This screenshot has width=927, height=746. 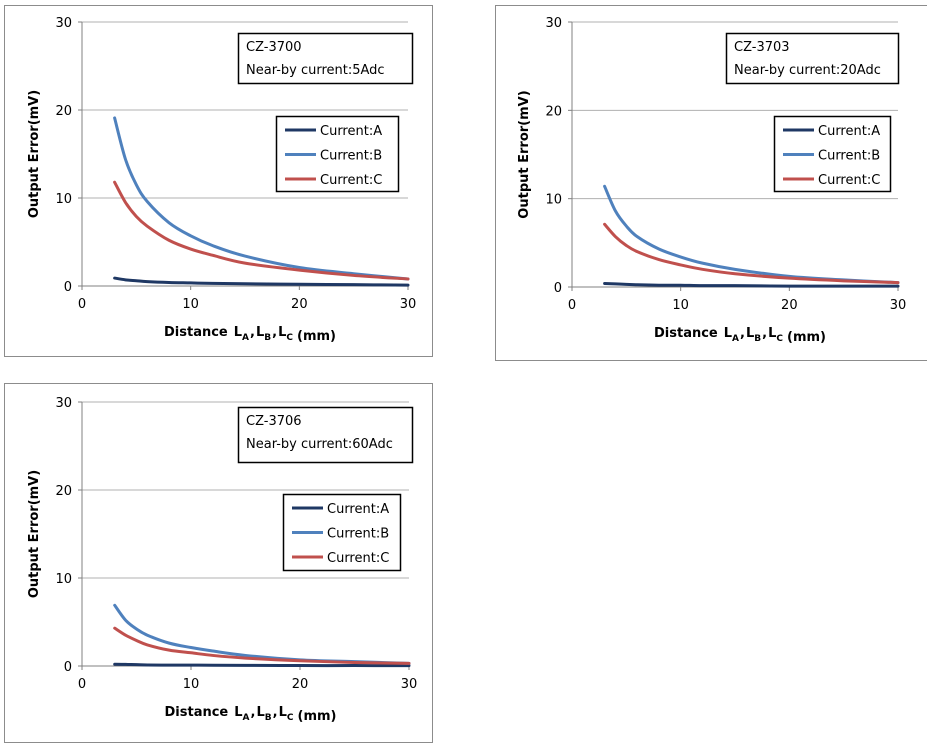 I want to click on model-name: CZ-3706, so click(x=274, y=421).